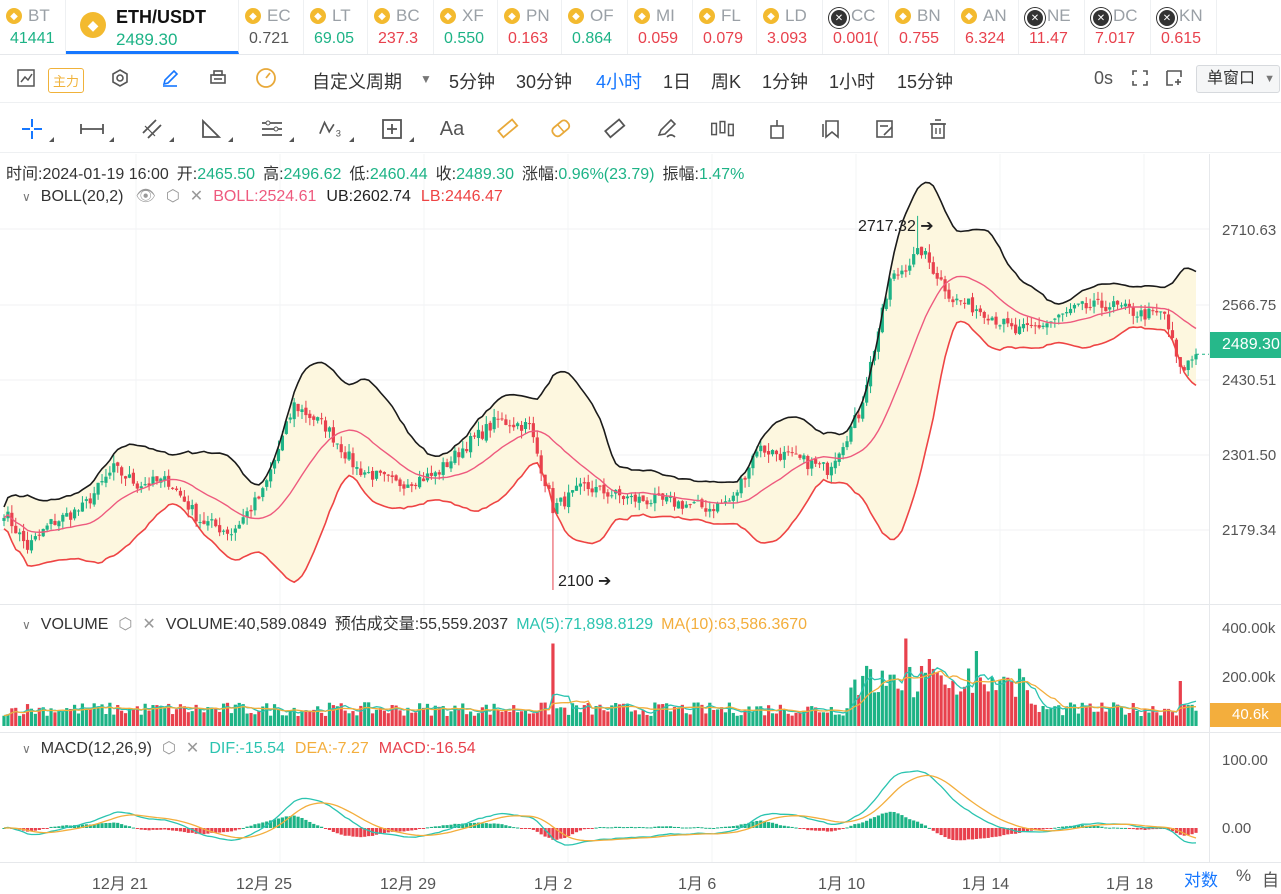  Describe the element at coordinates (472, 82) in the screenshot. I see `period-5m: 5分钟` at that location.